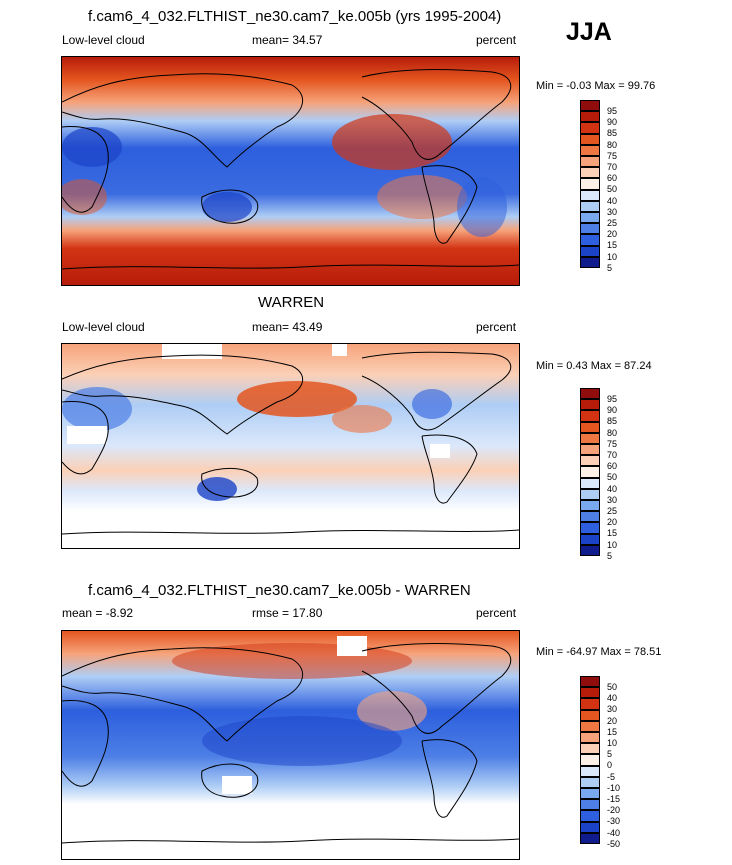  I want to click on panel-3-colorbar-label: 20, so click(612, 720).